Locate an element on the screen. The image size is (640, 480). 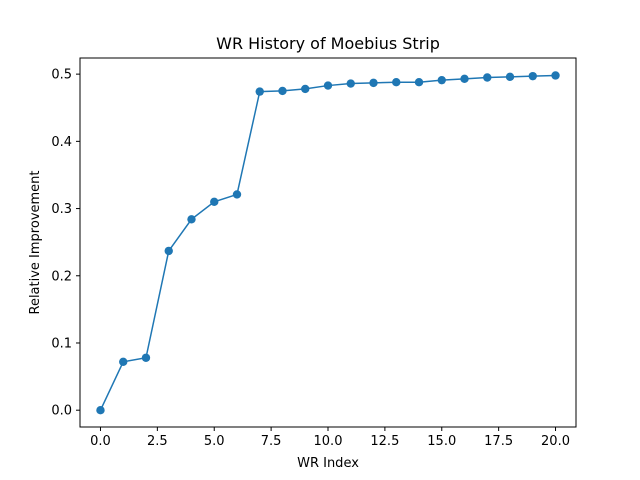
y-tick-label: 0.5 is located at coordinates (61, 75).